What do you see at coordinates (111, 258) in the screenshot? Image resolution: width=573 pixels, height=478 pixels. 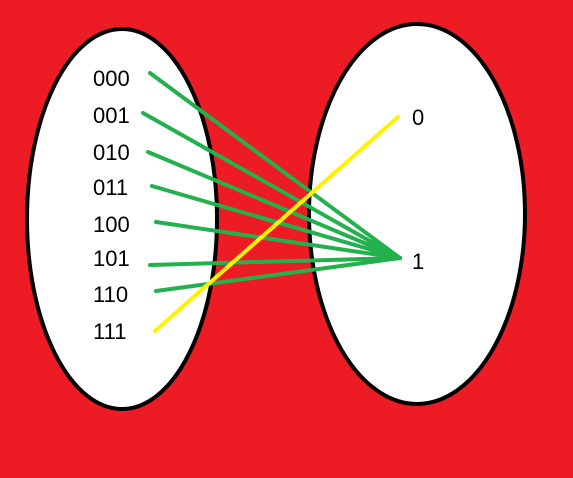 I see `domain-label-101: 101` at bounding box center [111, 258].